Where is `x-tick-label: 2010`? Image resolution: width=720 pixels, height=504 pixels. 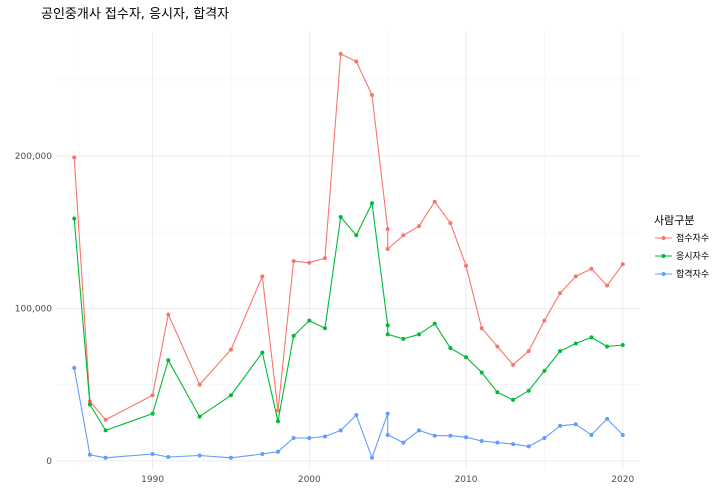
x-tick-label: 2010 is located at coordinates (466, 480).